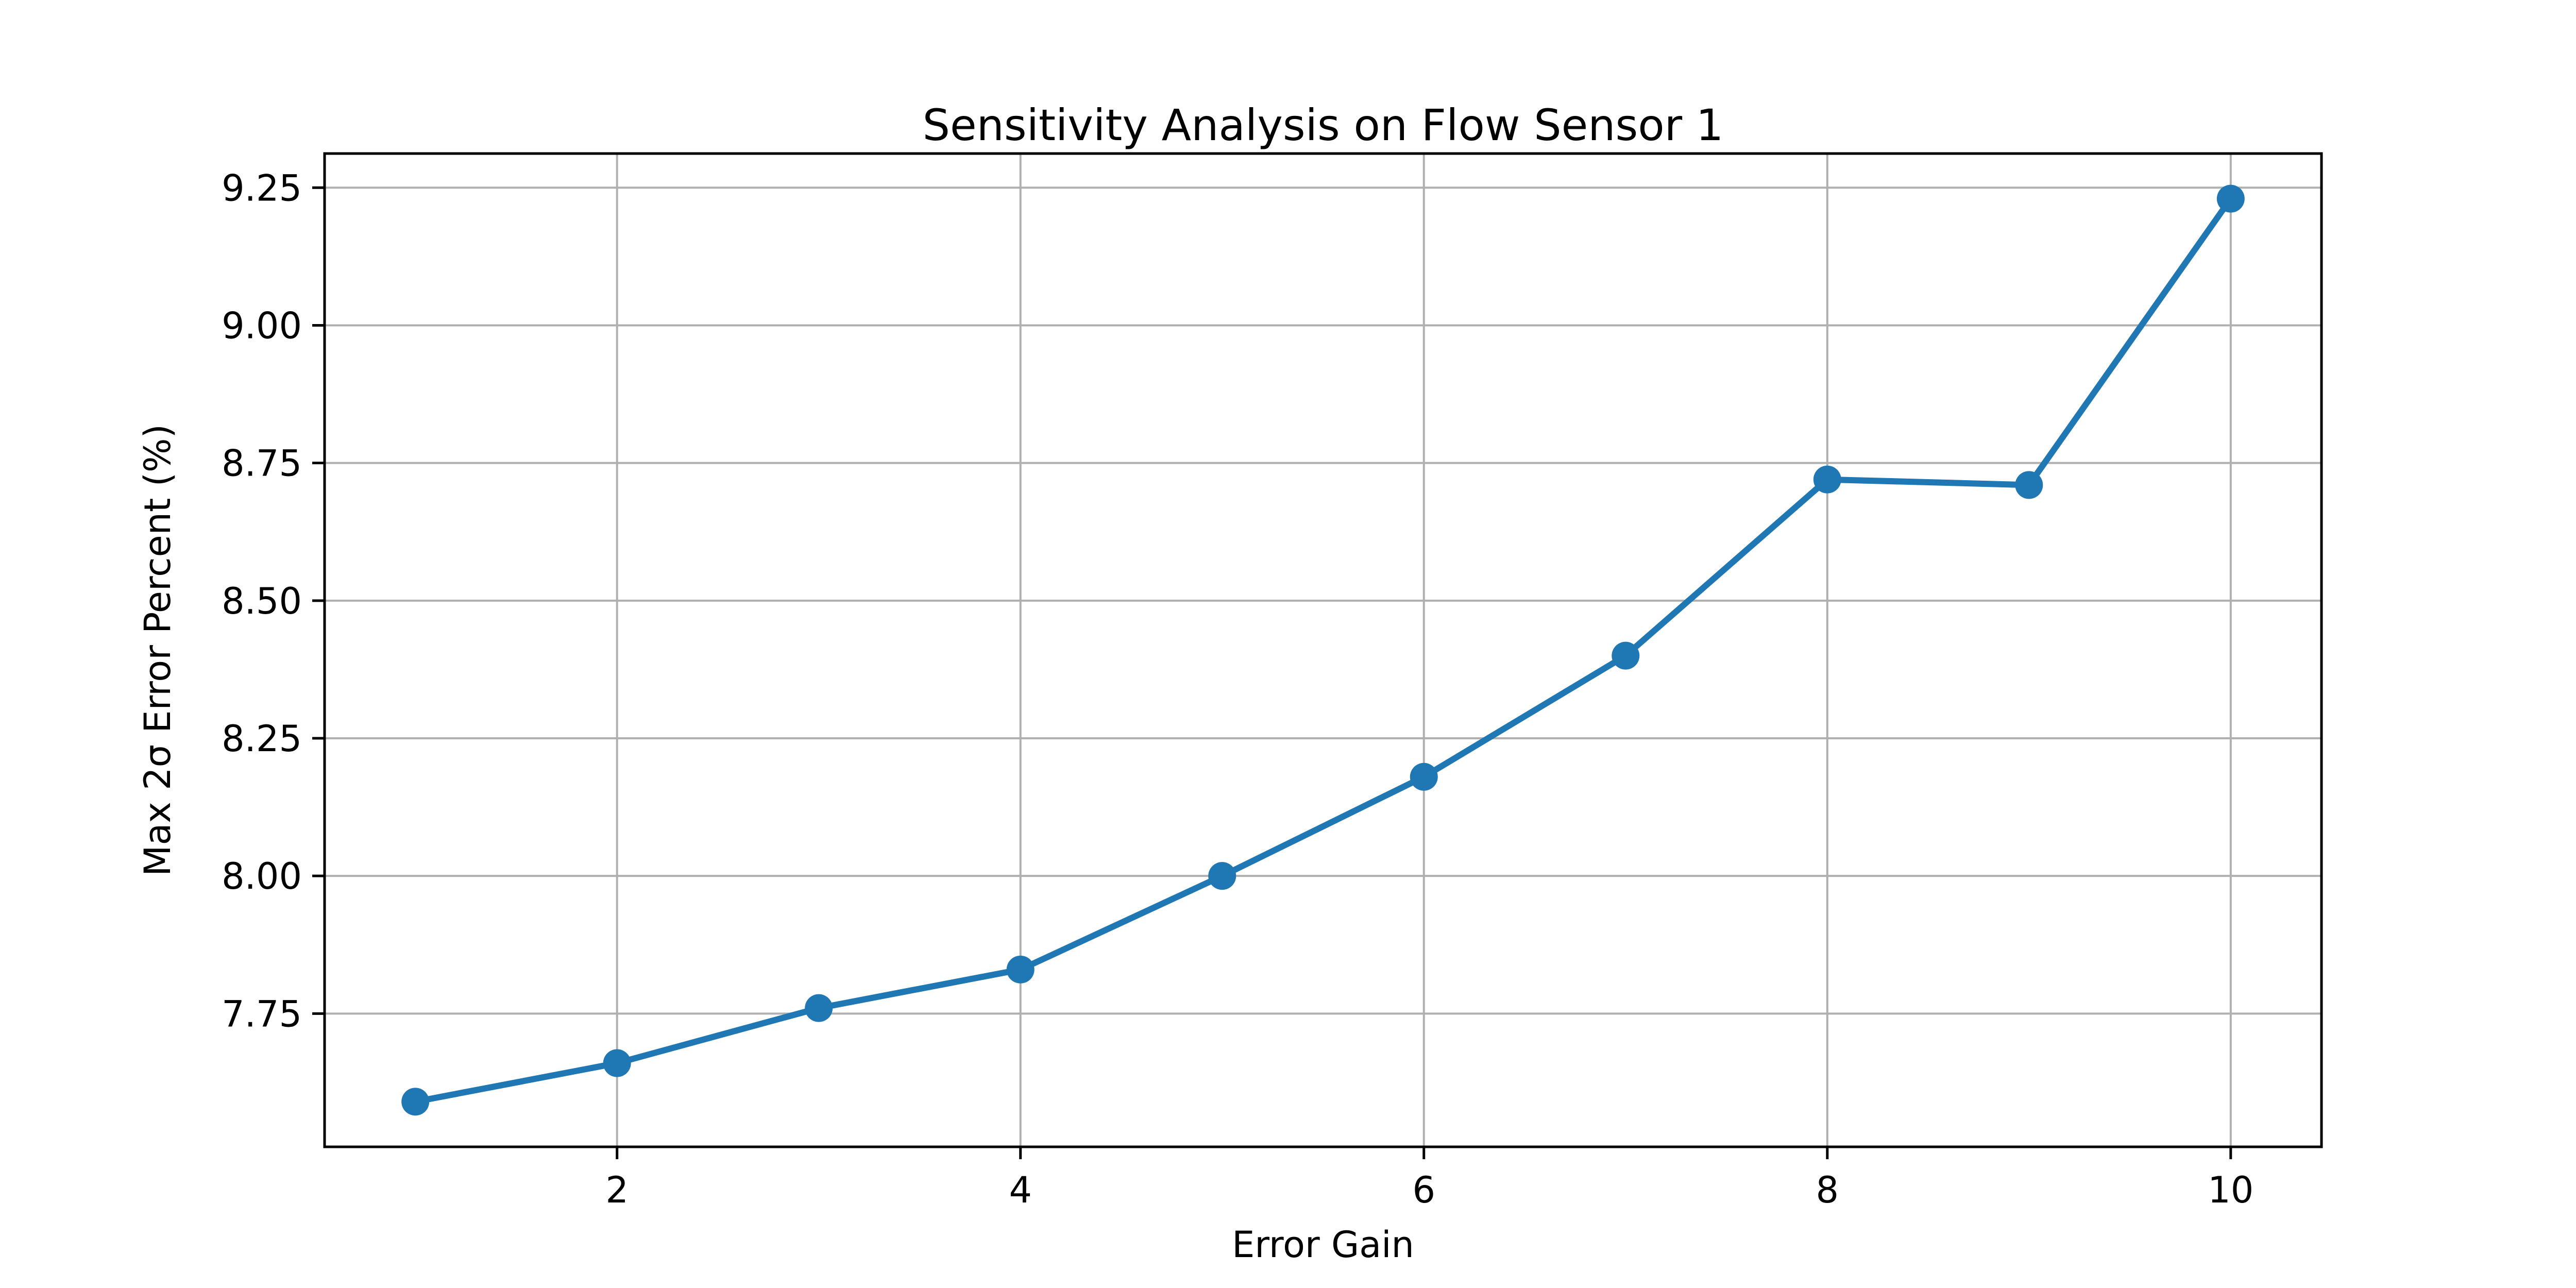 This screenshot has width=2576, height=1288. What do you see at coordinates (262, 876) in the screenshot?
I see `y-tick-label: 8.00` at bounding box center [262, 876].